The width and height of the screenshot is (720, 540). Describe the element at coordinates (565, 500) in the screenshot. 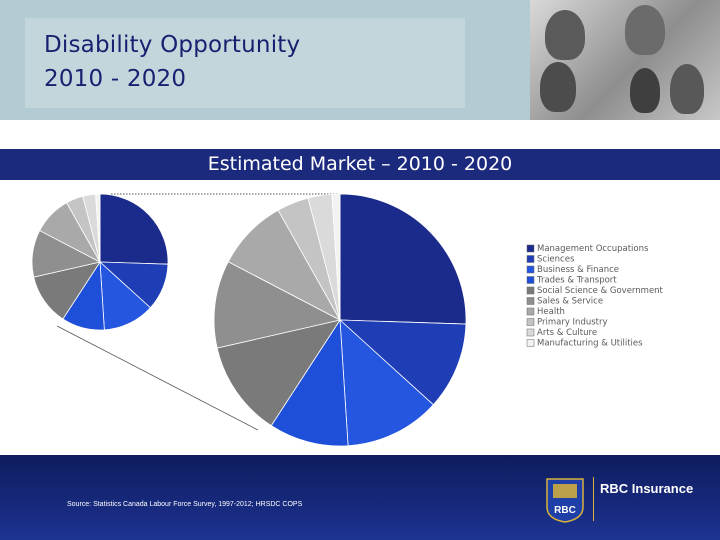

I see `rbc-logo-icon: RBC` at that location.